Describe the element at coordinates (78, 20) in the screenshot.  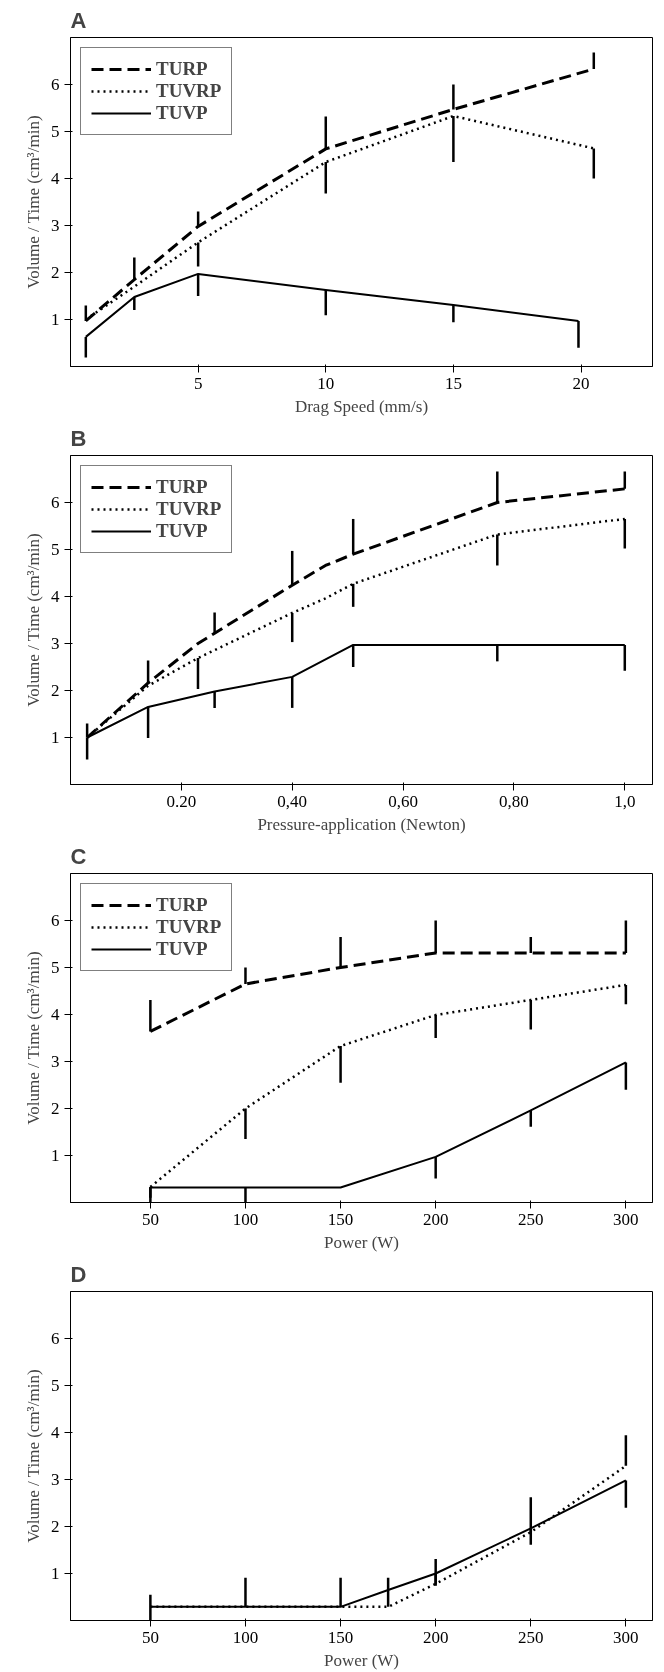
I see `chart-title: A` at that location.